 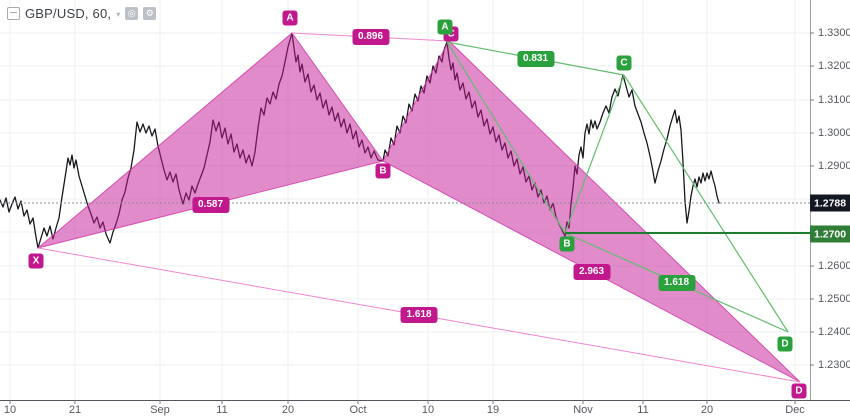 I want to click on y-axis-label: 1.3200, so click(x=834, y=66).